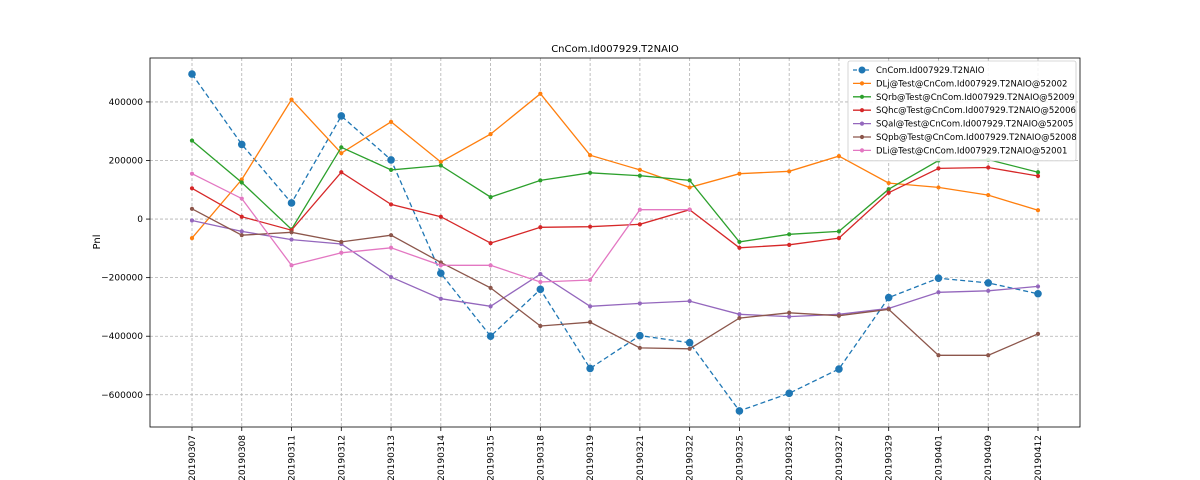 The width and height of the screenshot is (1200, 480). What do you see at coordinates (293, 457) in the screenshot?
I see `x-tick-label: 20190311` at bounding box center [293, 457].